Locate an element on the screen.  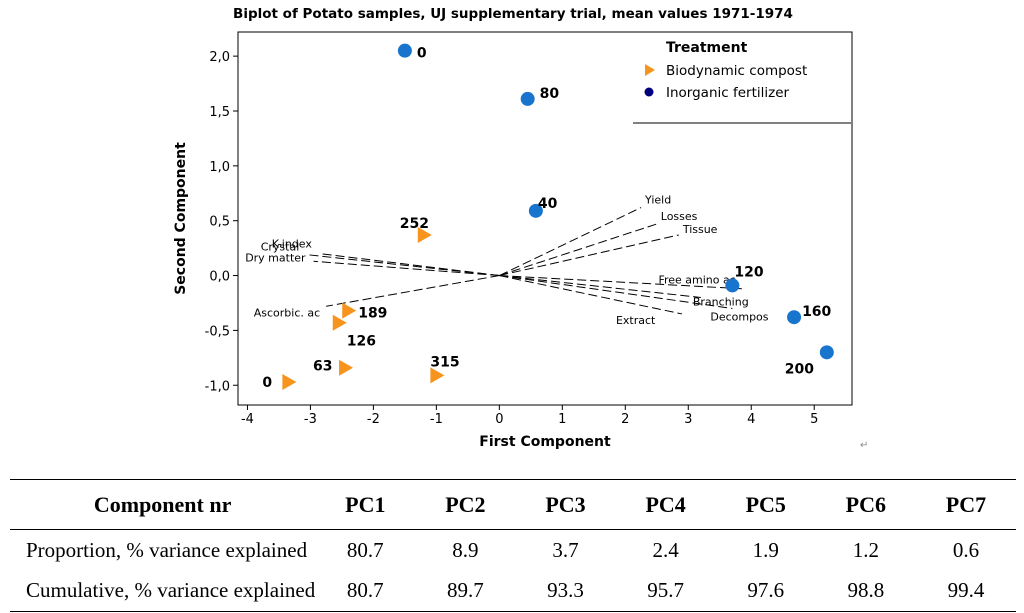
header-pc2: PC2 is located at coordinates (465, 504).